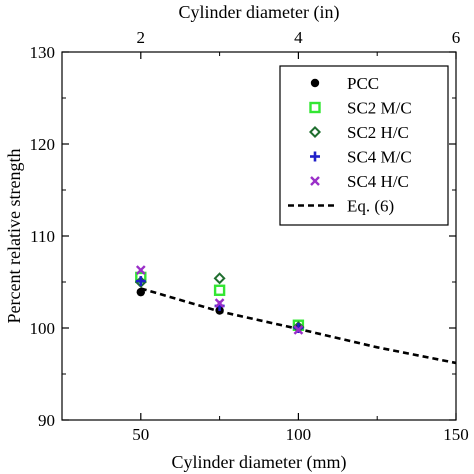 Image resolution: width=474 pixels, height=474 pixels. I want to click on legend-box, so click(364, 145).